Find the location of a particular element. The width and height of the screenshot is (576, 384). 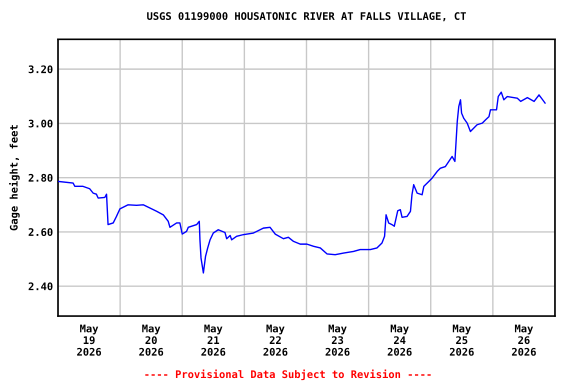

x-tick-label: May 24 2026 is located at coordinates (400, 340).